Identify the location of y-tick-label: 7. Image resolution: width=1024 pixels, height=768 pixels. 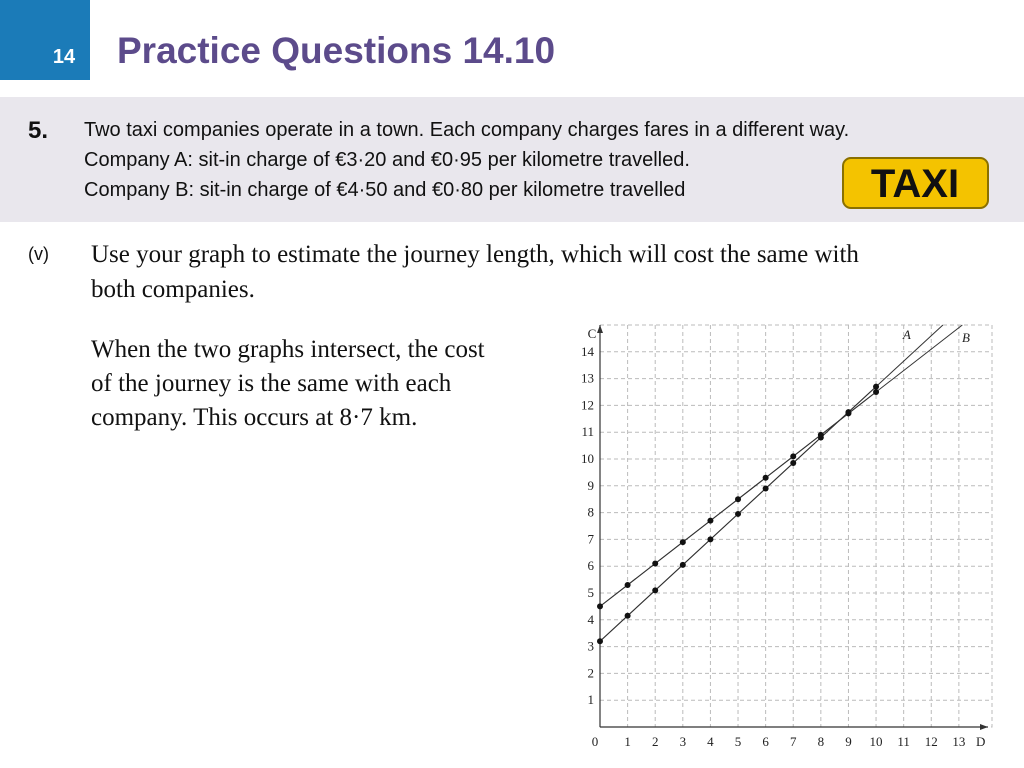
(591, 538).